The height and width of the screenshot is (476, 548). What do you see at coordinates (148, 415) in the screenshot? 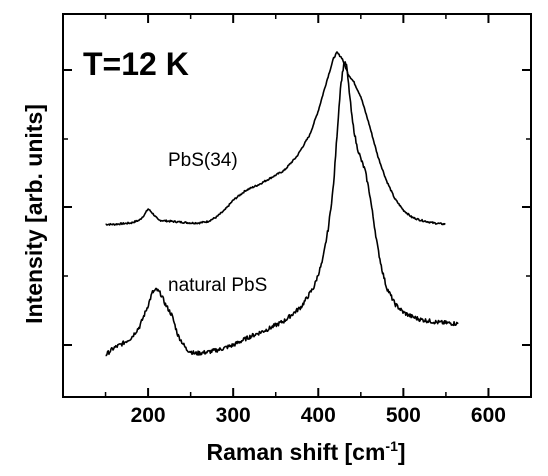
I see `x-tick-label: 200` at bounding box center [148, 415].